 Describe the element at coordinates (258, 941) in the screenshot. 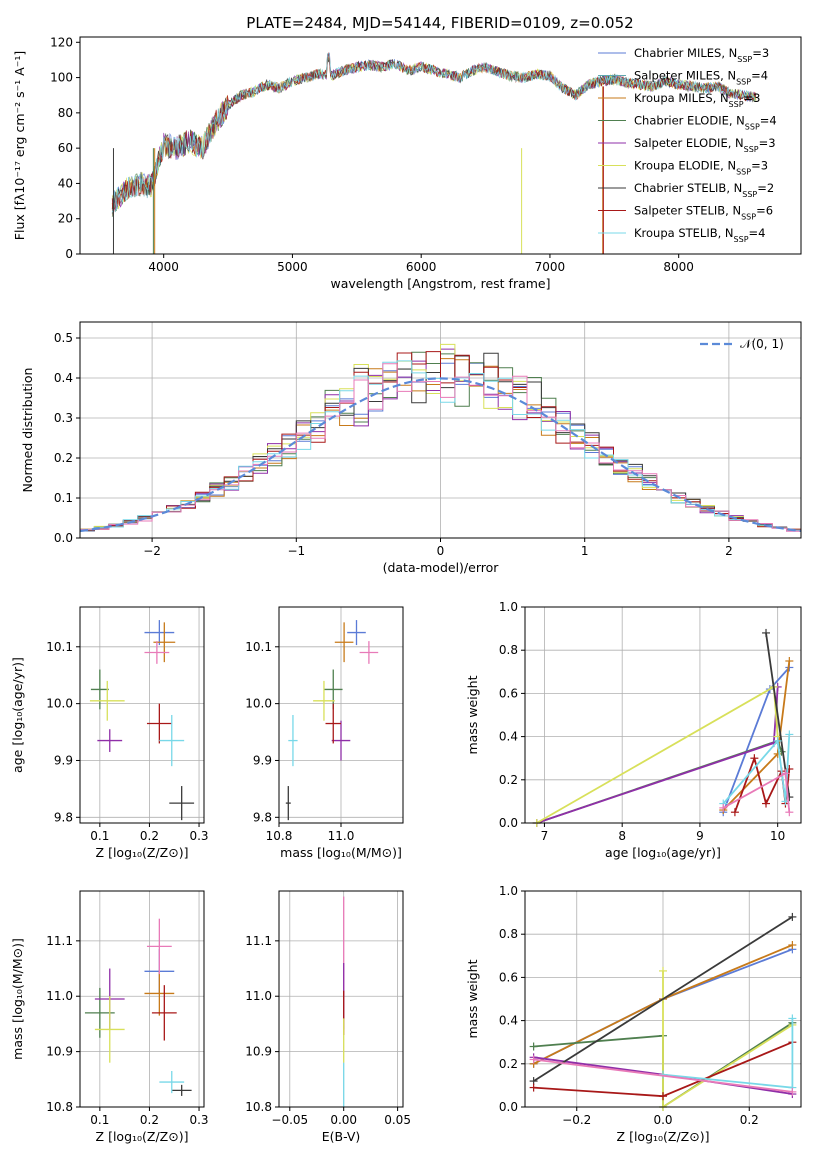

I see `y-tick-label: 11.1` at that location.